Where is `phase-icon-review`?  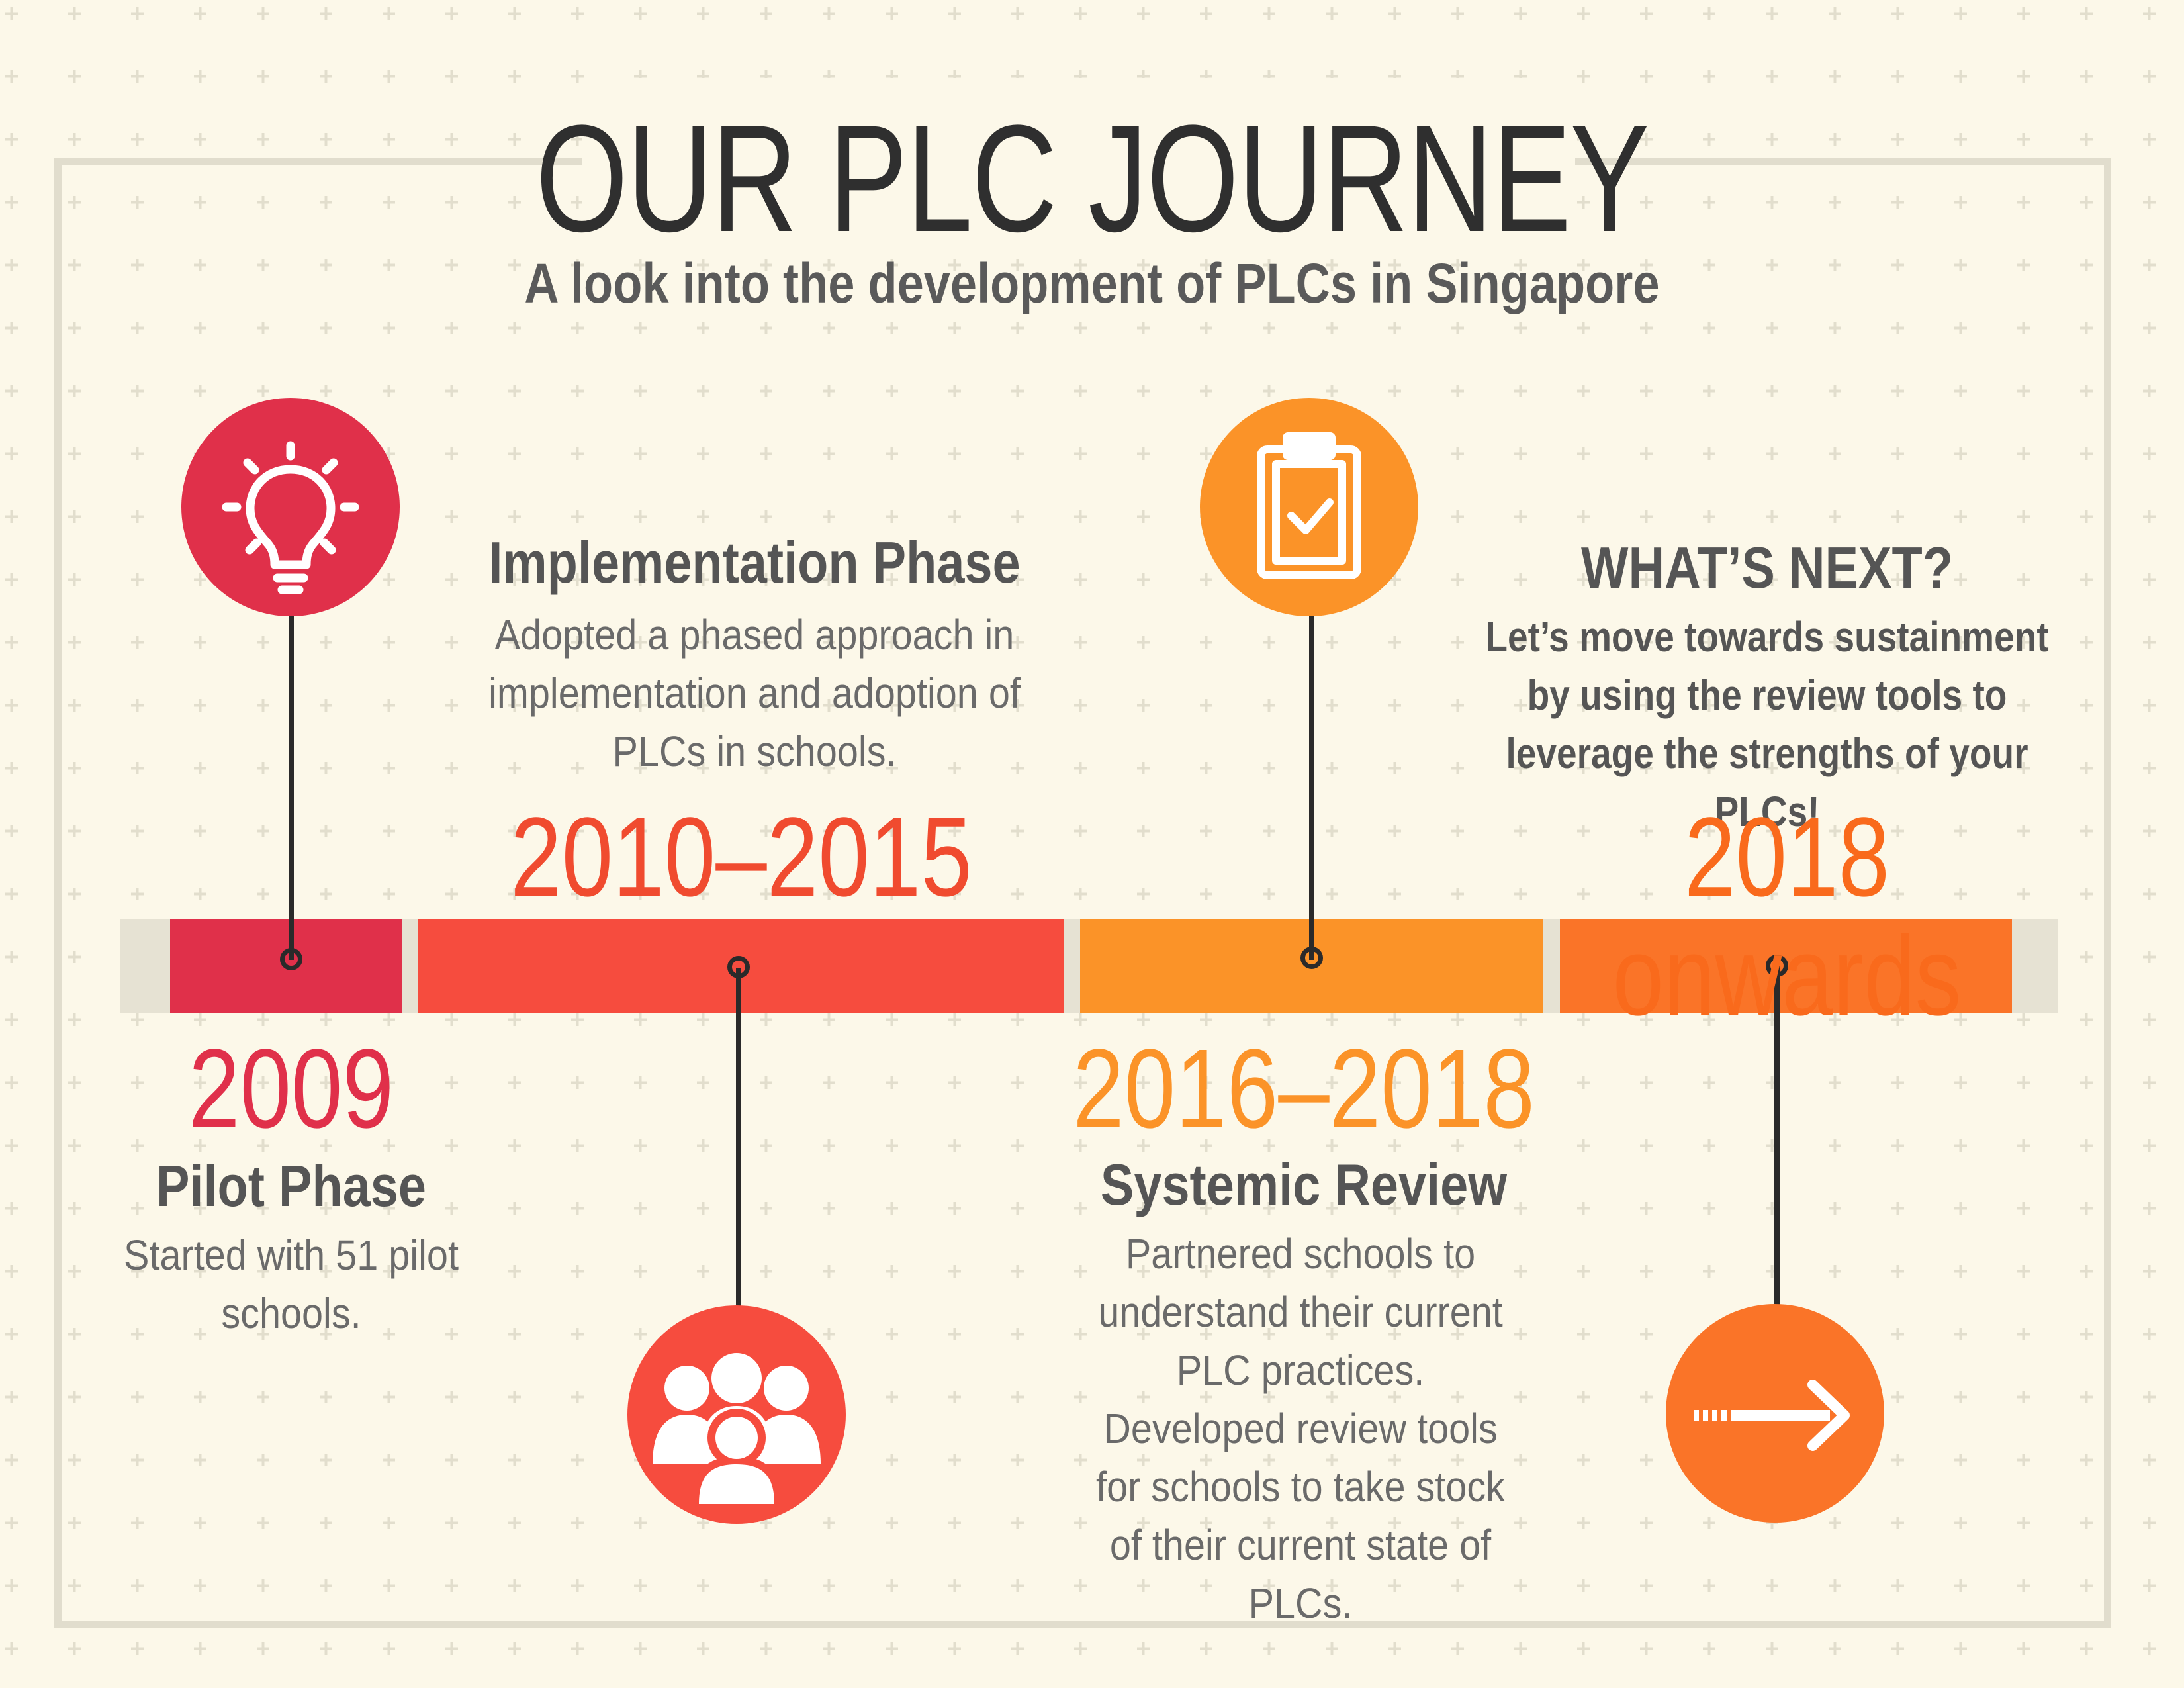
phase-icon-review is located at coordinates (1309, 507).